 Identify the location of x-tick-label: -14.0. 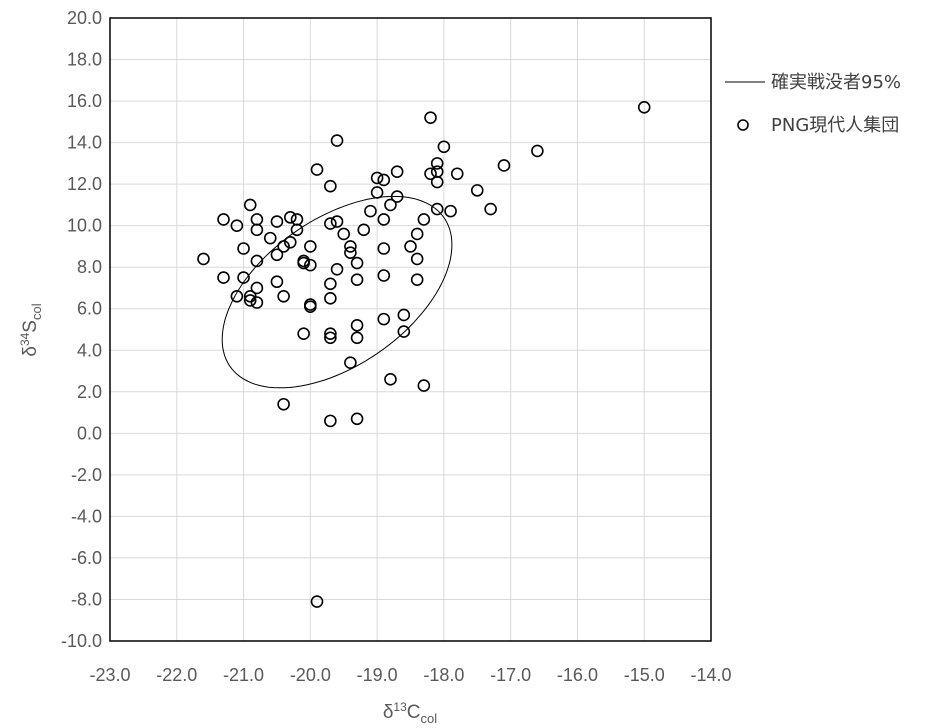
(710, 675).